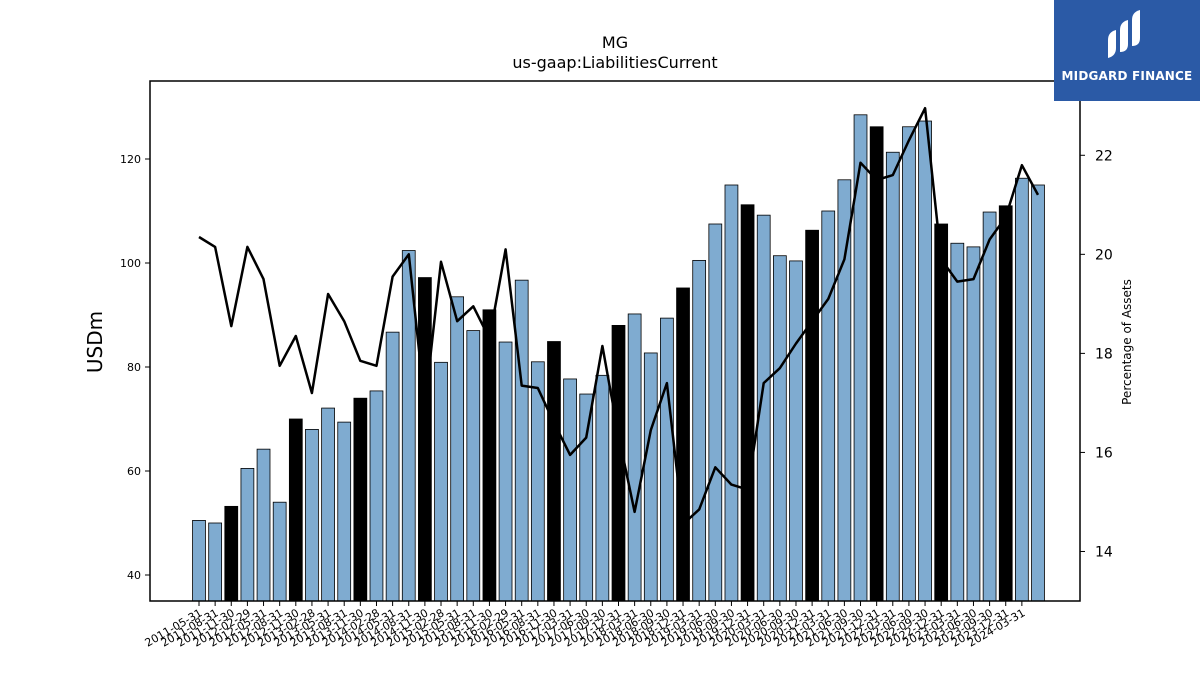 The height and width of the screenshot is (675, 1200). Describe the element at coordinates (134, 575) in the screenshot. I see `y-tick-label: 40` at that location.